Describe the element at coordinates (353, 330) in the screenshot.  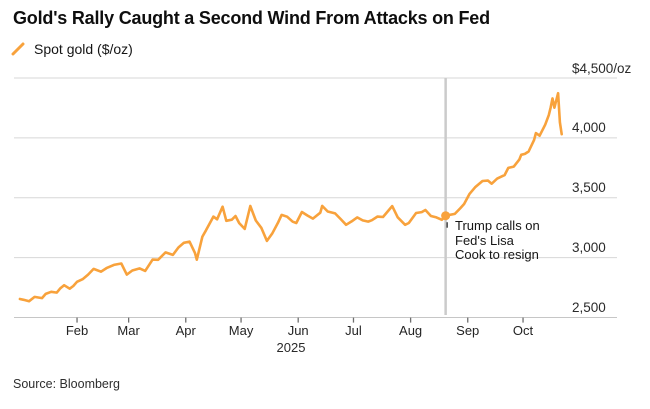
I see `x-tick-label: Jul` at that location.